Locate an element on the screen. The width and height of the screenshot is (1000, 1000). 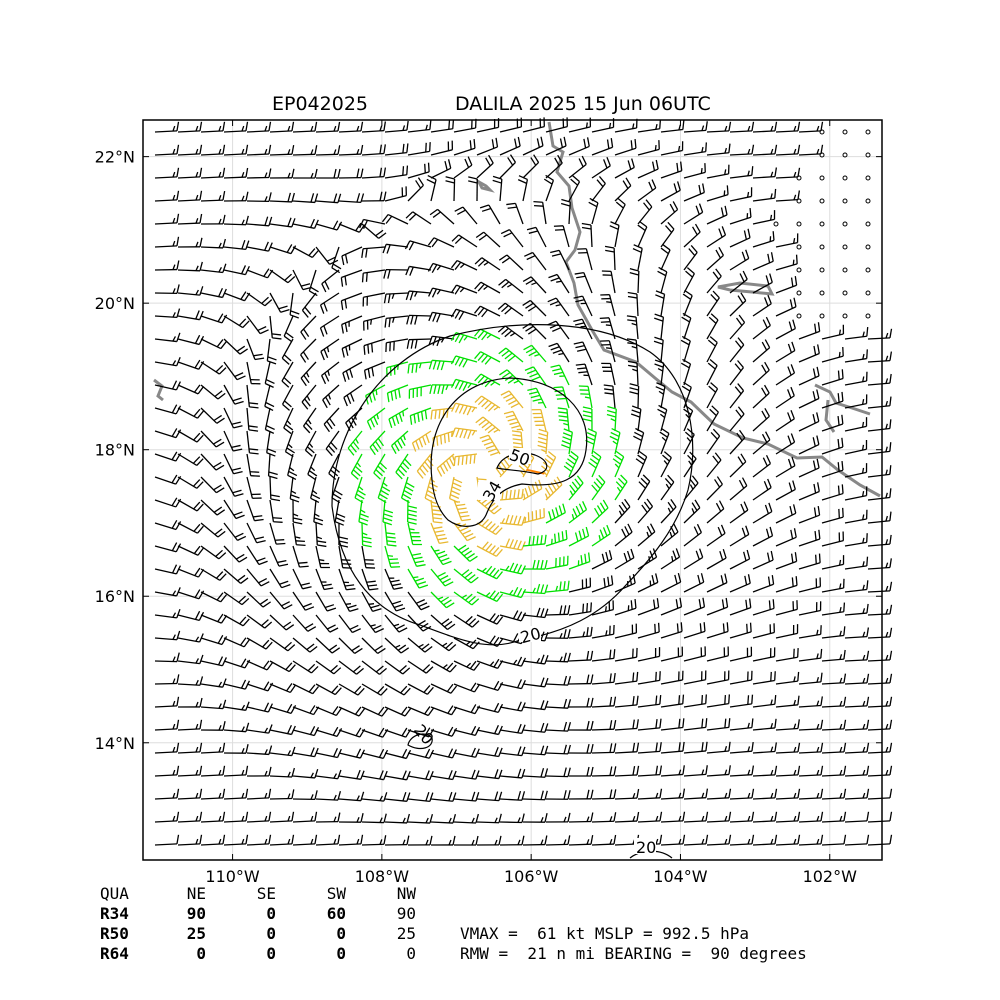
lon-tick-label: 104°W is located at coordinates (680, 876).